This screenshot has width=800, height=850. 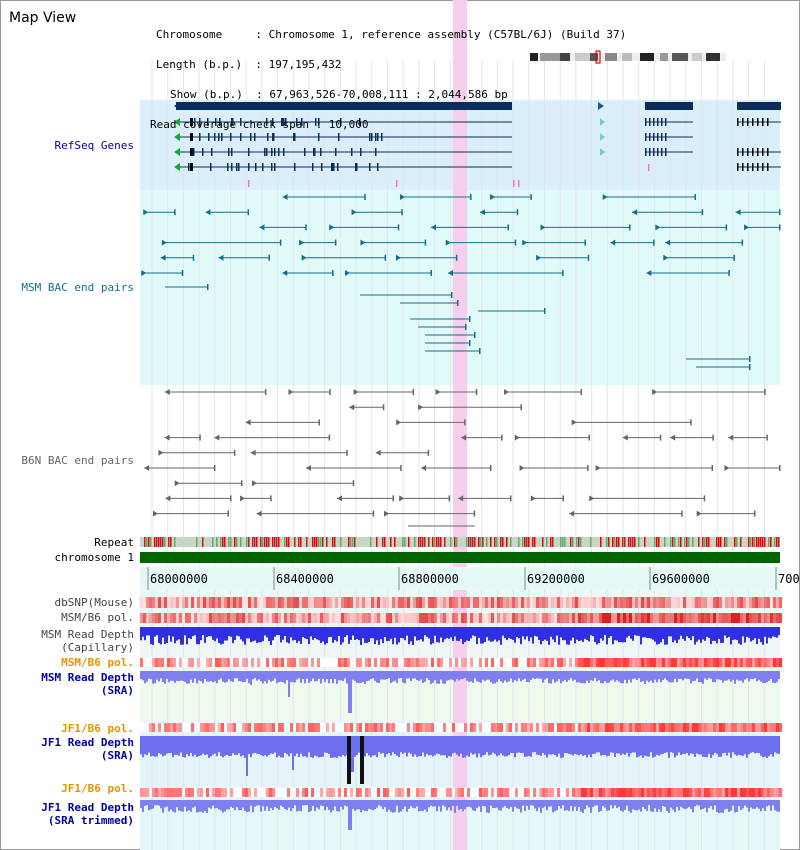 I want to click on track-label-msm-depth-capillary: MSM Read Depth, so click(x=87, y=634).